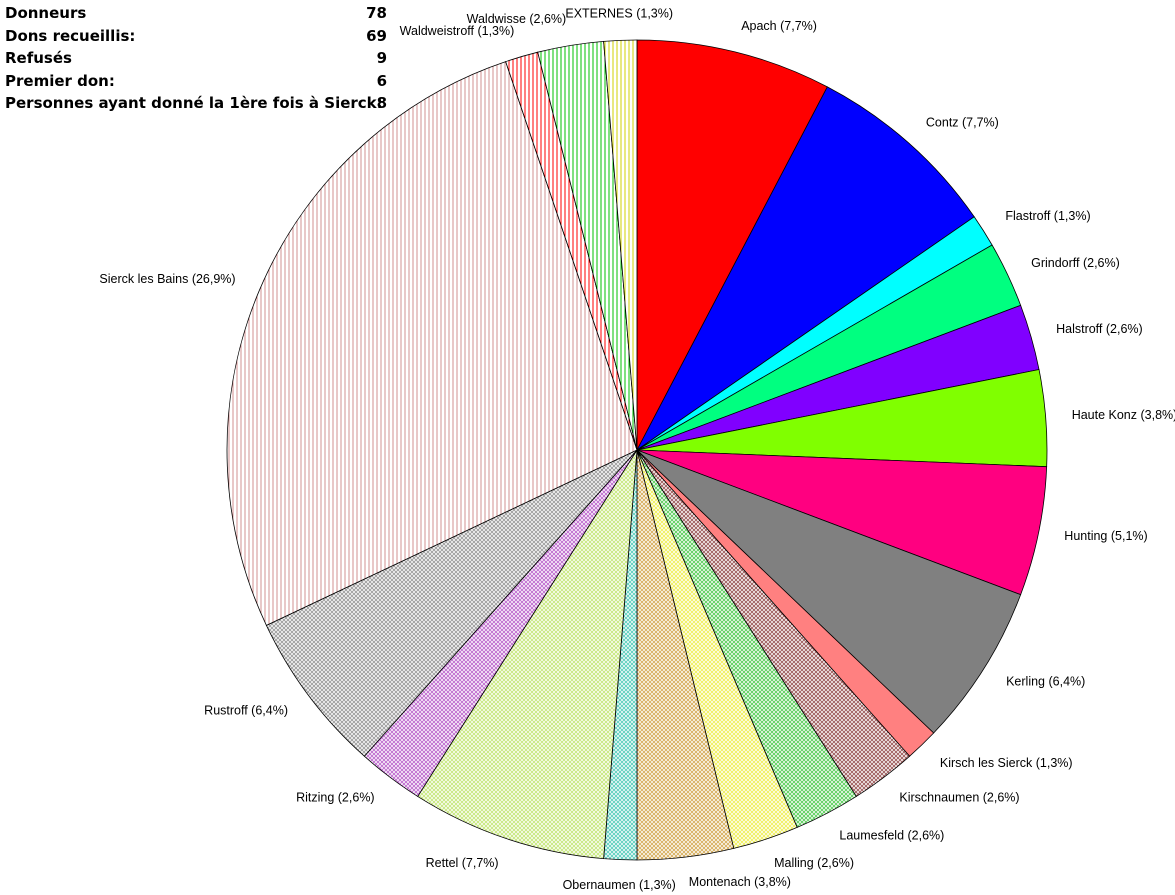  What do you see at coordinates (527, 654) in the screenshot?
I see `pie-slice-rettel` at bounding box center [527, 654].